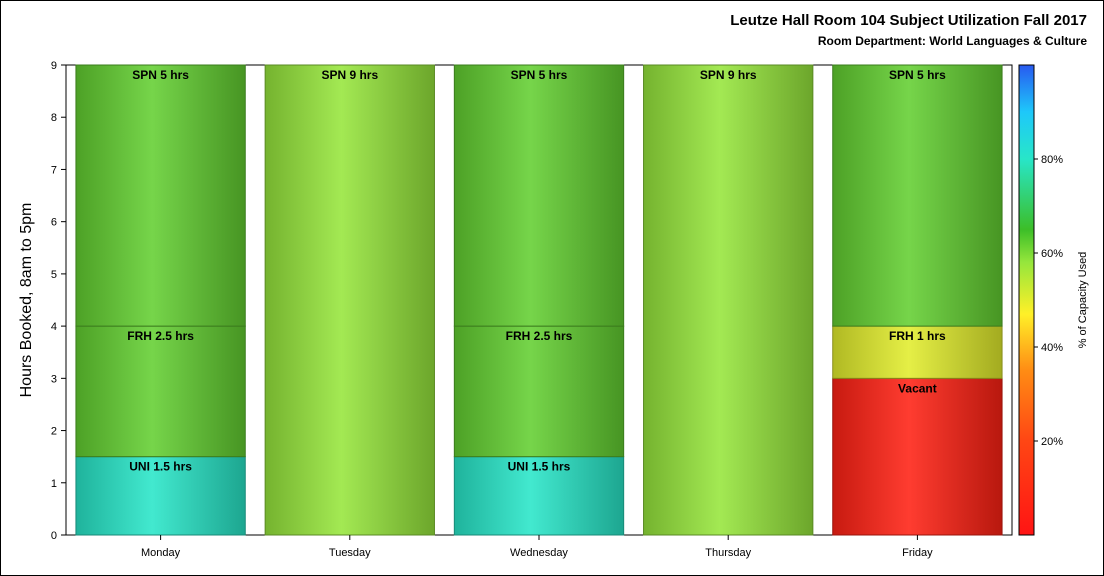  Describe the element at coordinates (1026, 300) in the screenshot. I see `colorbar-gradient` at that location.